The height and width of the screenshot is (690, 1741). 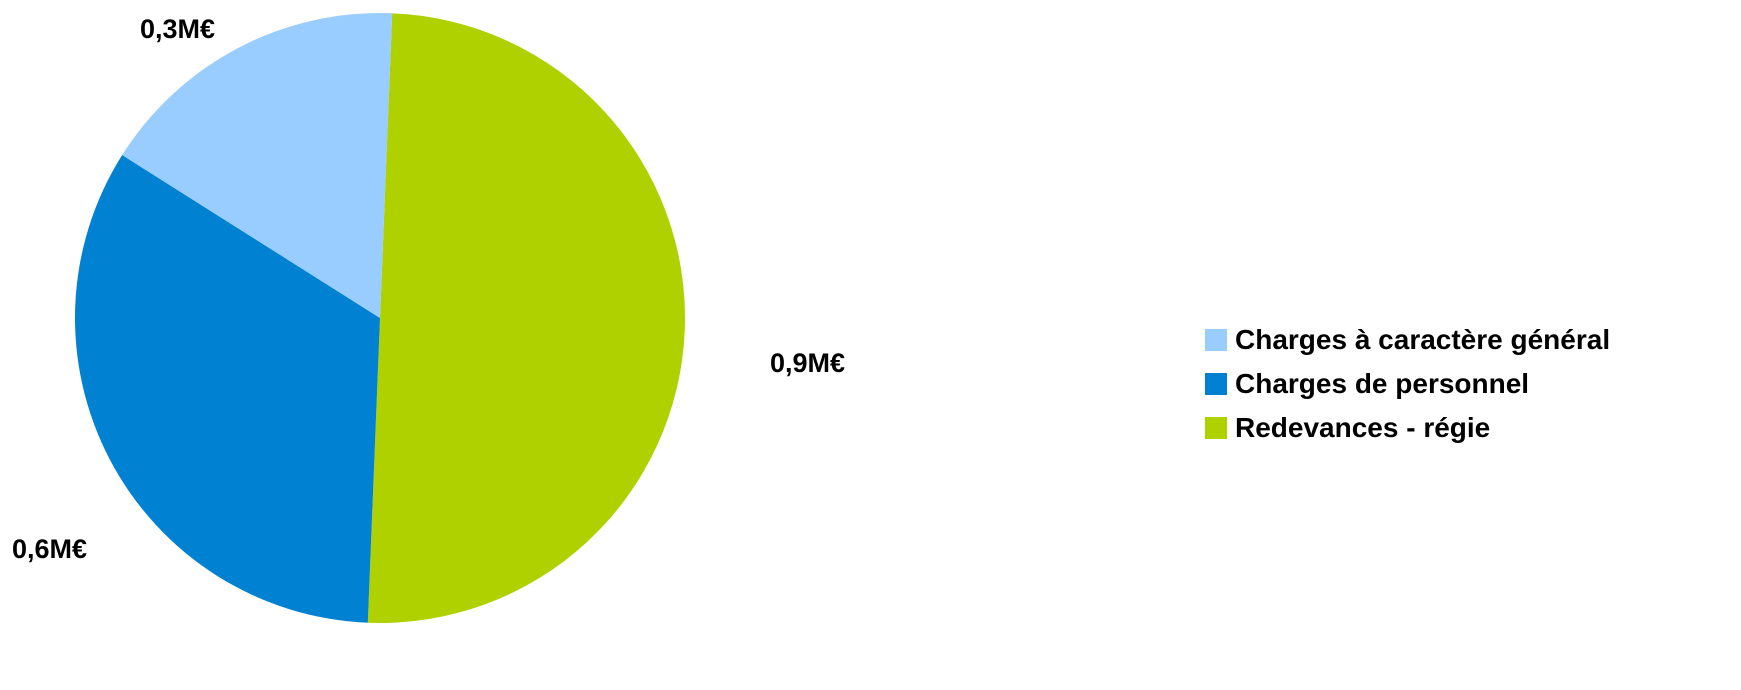 I want to click on data-label-charges-de-personnel: 0,6M€, so click(x=49, y=549).